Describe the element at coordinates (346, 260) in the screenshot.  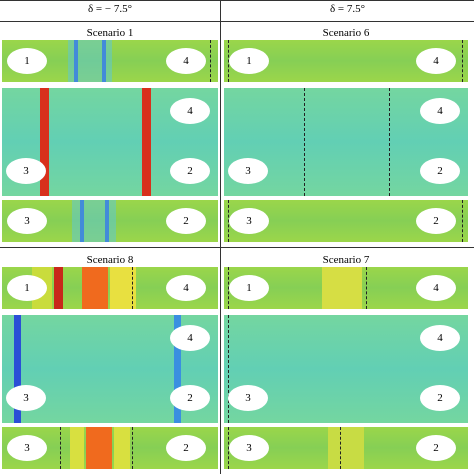
I see `panel-title: Scenario 7` at that location.